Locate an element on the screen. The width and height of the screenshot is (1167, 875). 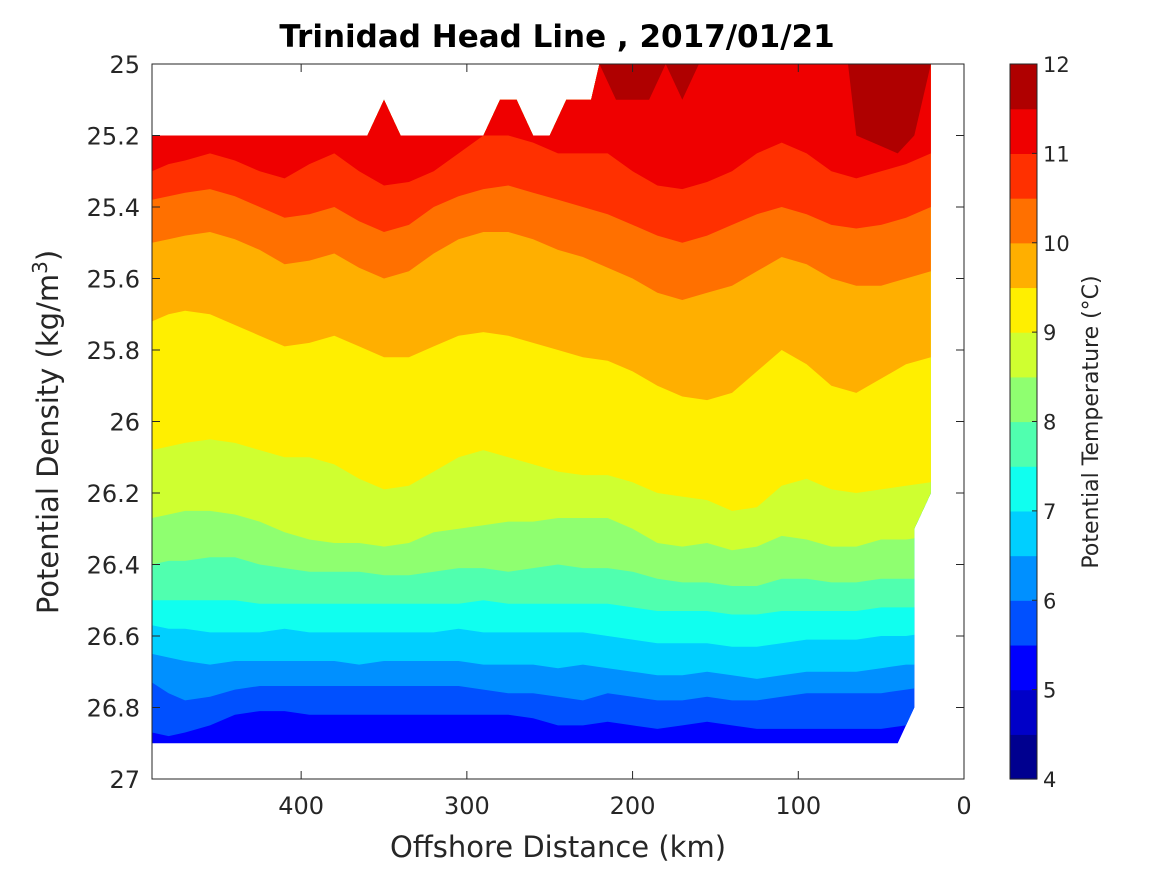
colorbar-tick-label: 12 is located at coordinates (1056, 65).